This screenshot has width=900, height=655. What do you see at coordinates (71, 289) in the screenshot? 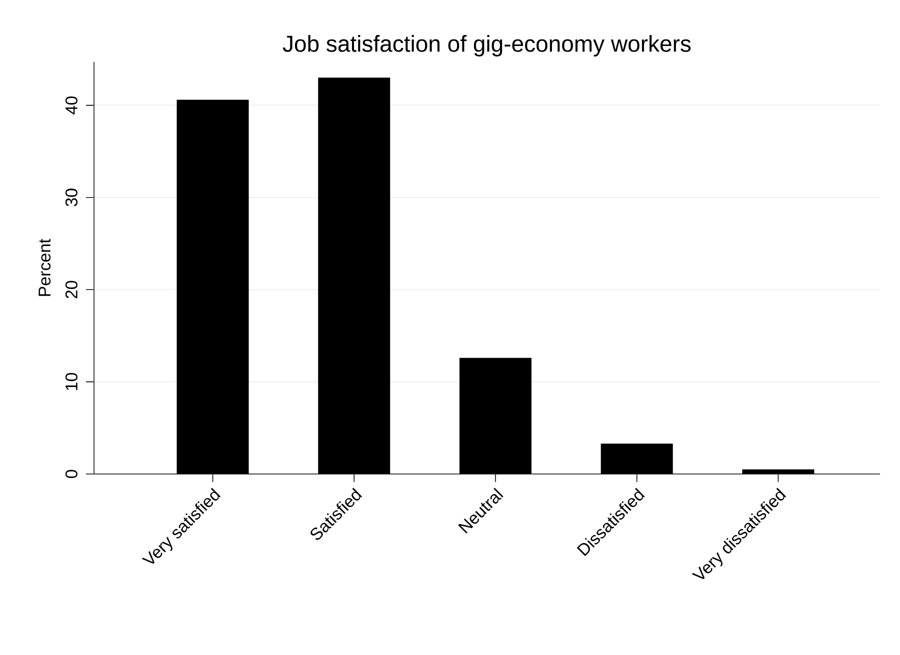
I see `y-tick-label: 20` at bounding box center [71, 289].